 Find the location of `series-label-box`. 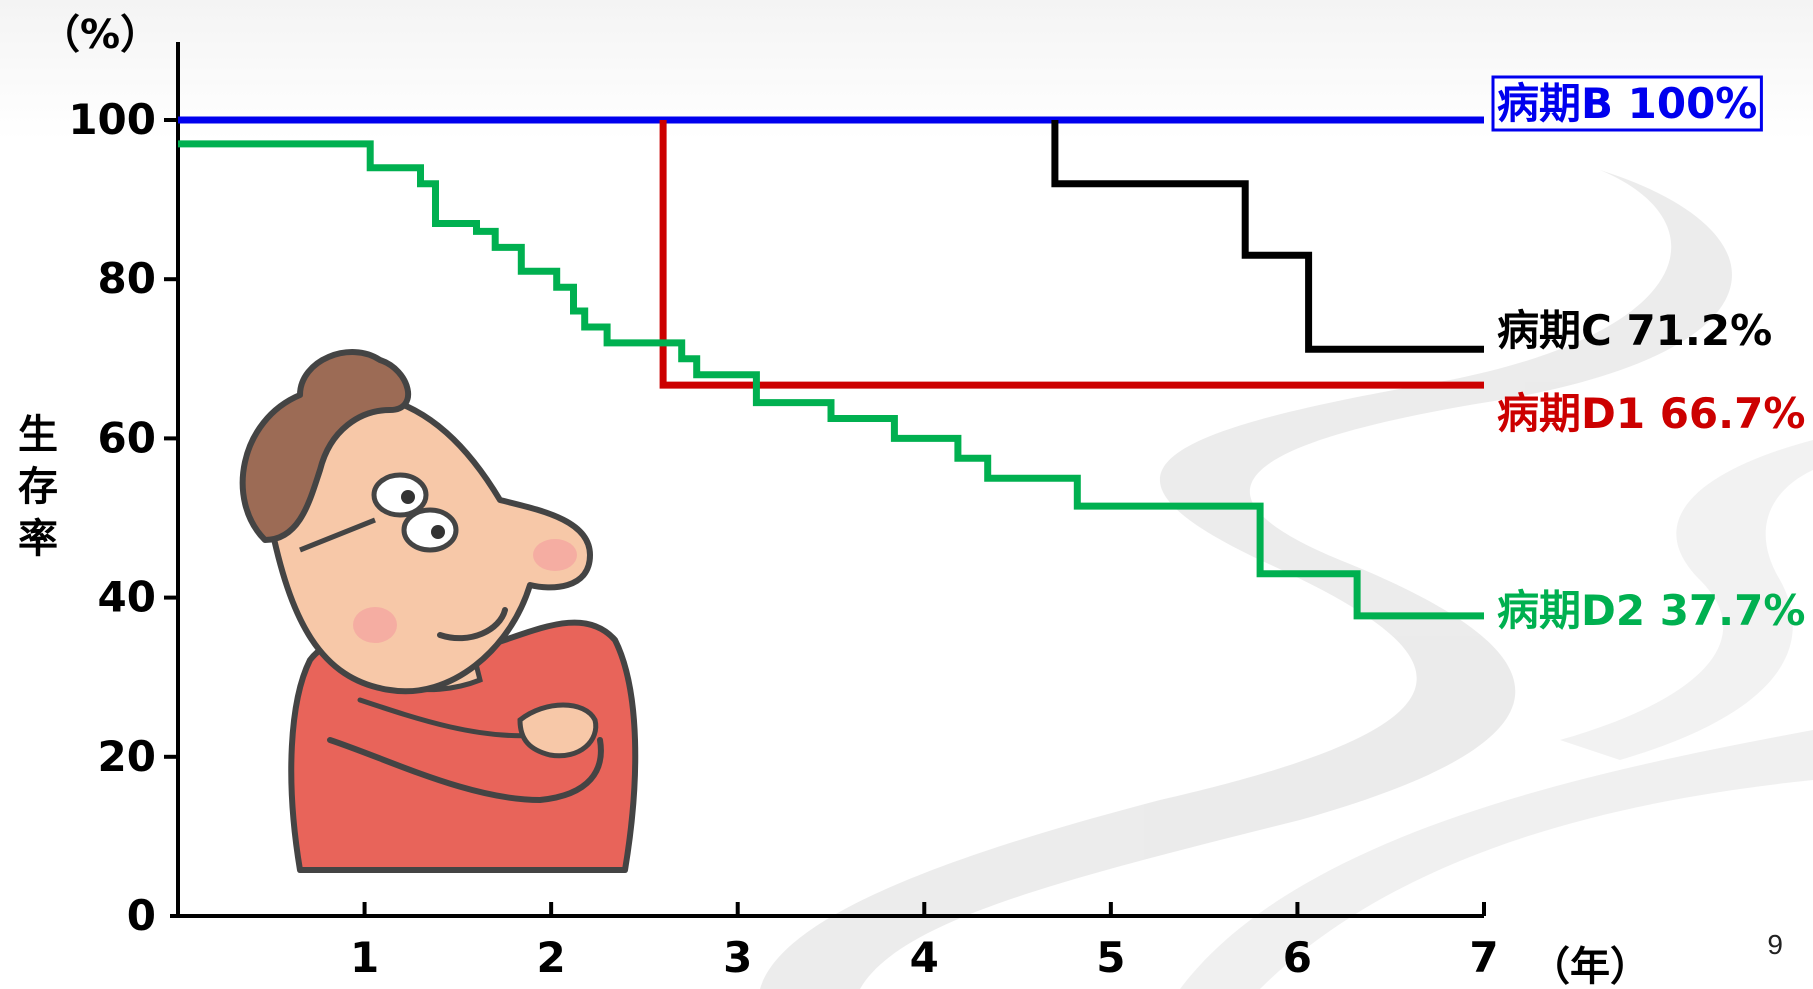

series-label-box is located at coordinates (1627, 103).